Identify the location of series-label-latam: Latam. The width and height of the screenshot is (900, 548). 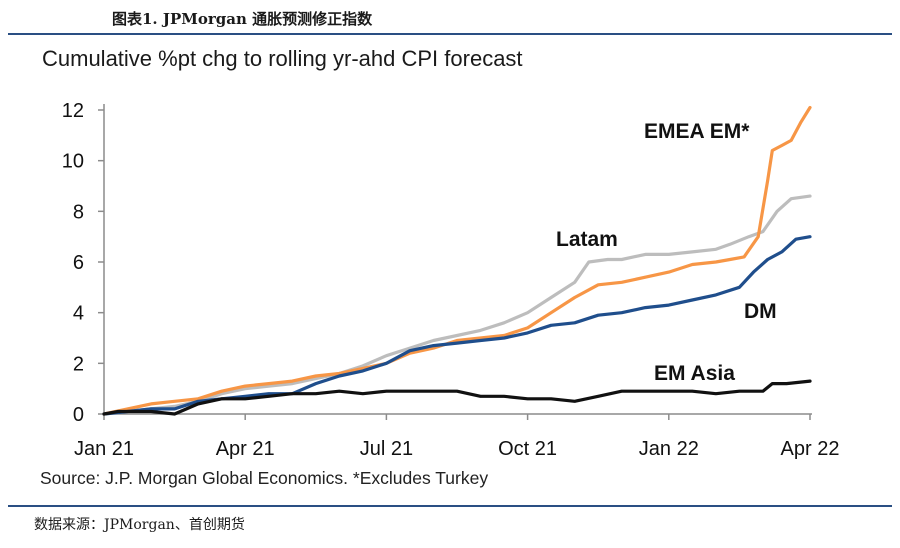
(587, 239).